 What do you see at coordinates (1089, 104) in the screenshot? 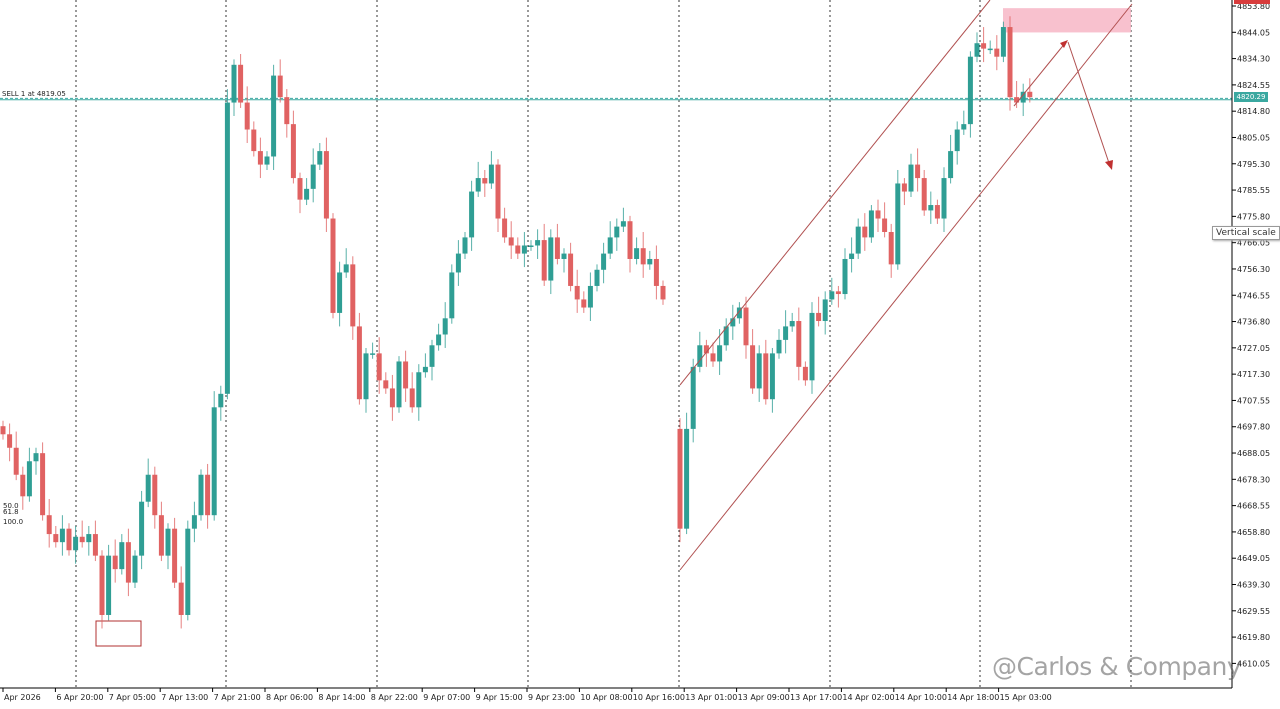
I see `projection-down-line` at bounding box center [1089, 104].